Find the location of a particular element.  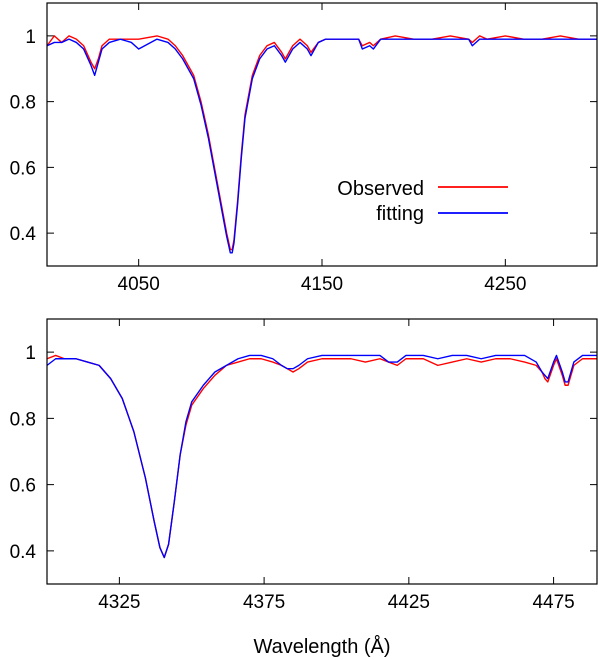

legend: Observed fitting is located at coordinates (422, 201).